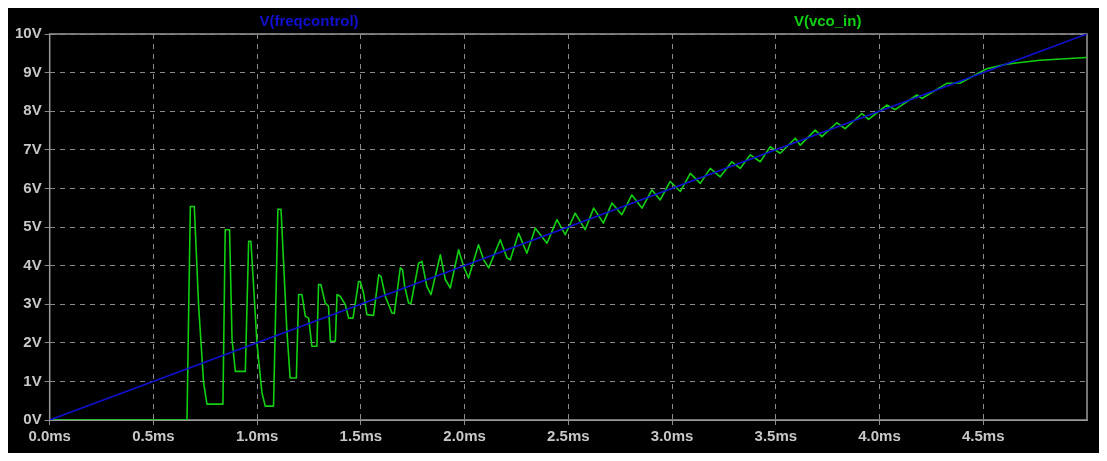  What do you see at coordinates (672, 436) in the screenshot?
I see `x-tick-label: 3.0ms` at bounding box center [672, 436].